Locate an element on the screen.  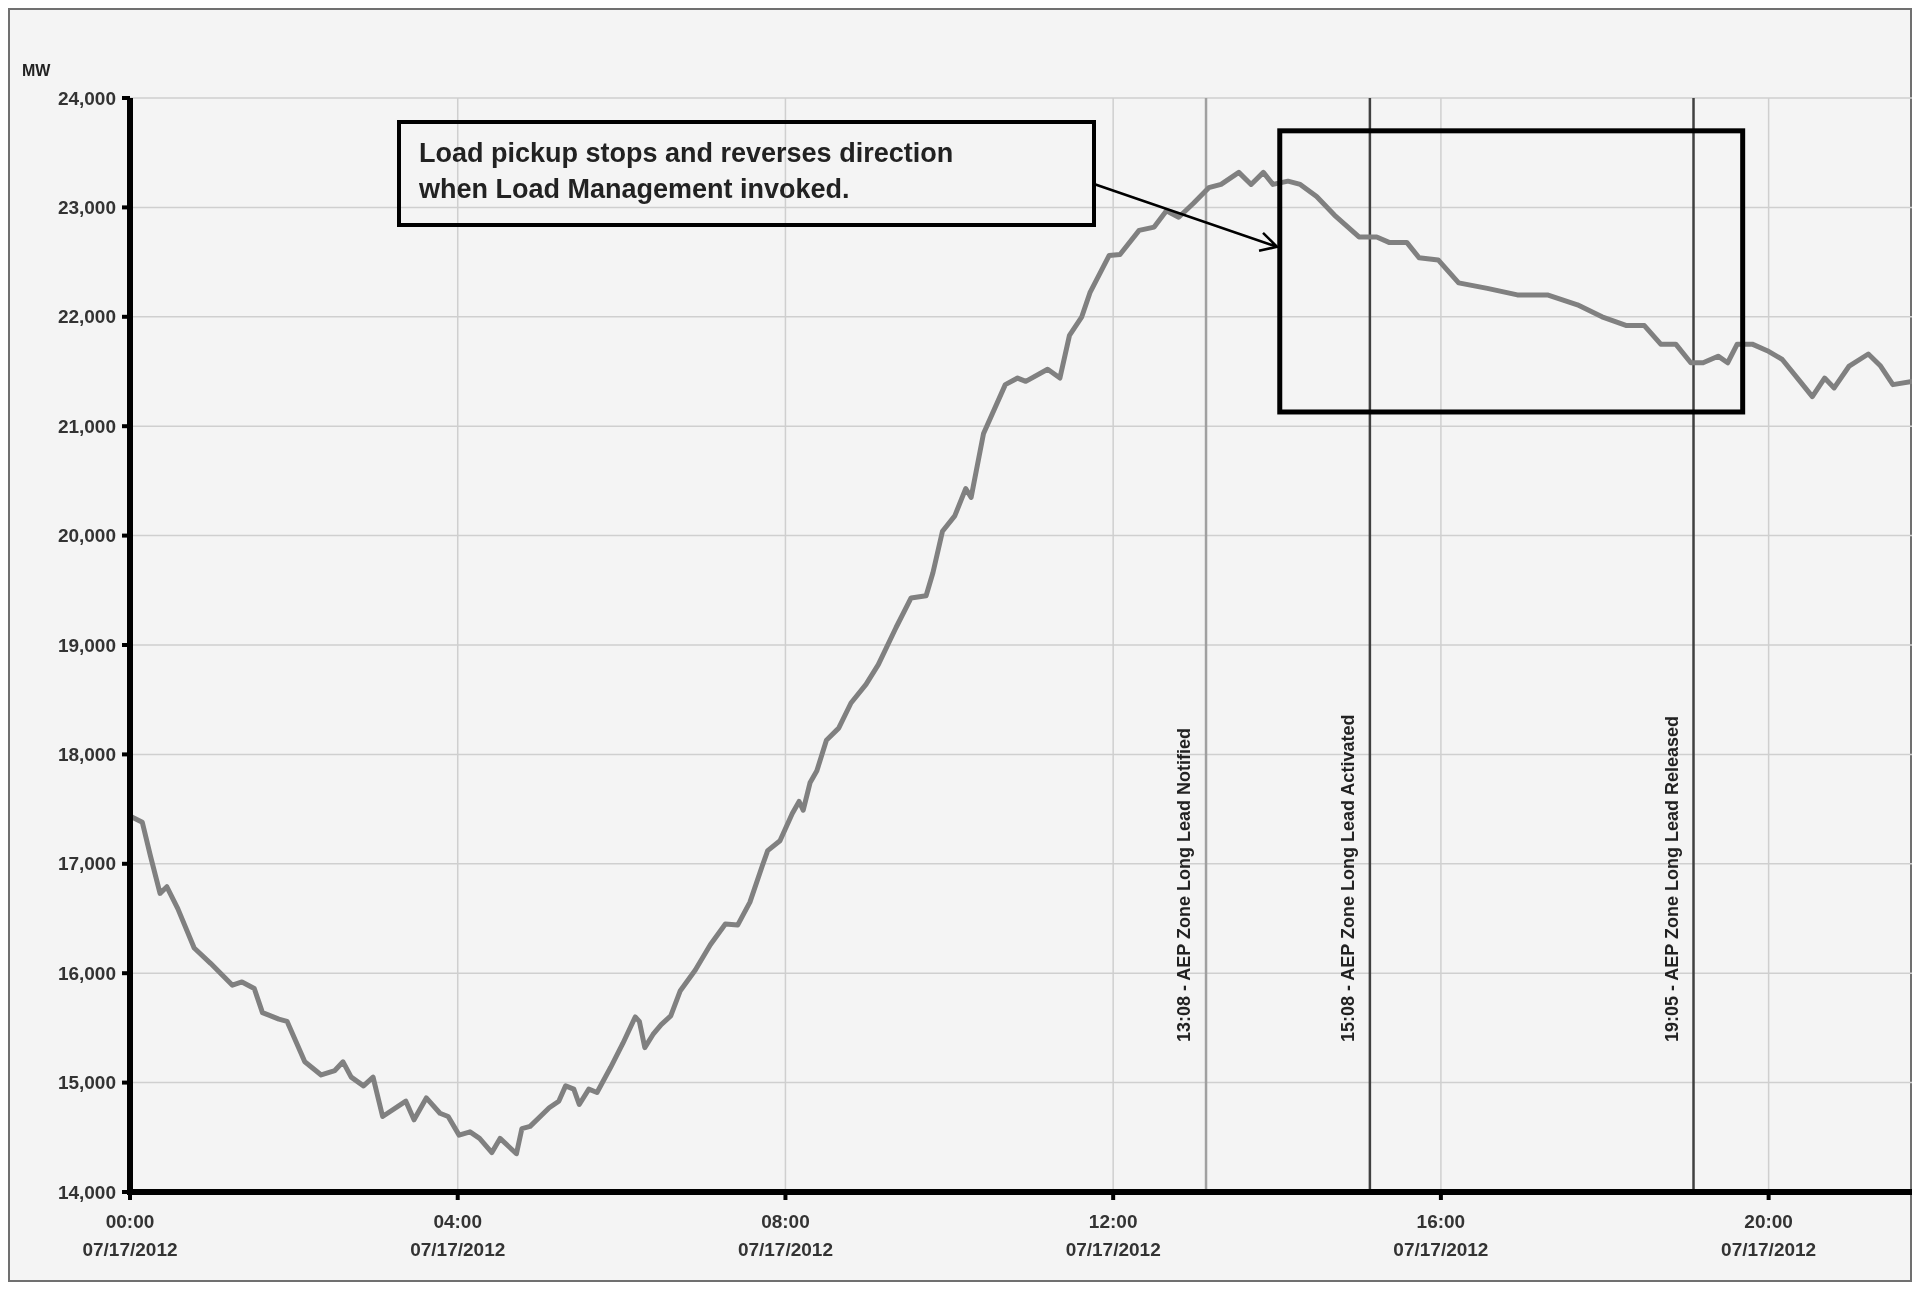
x-tick-label: 08:00 07/17/2012 is located at coordinates (785, 1235).